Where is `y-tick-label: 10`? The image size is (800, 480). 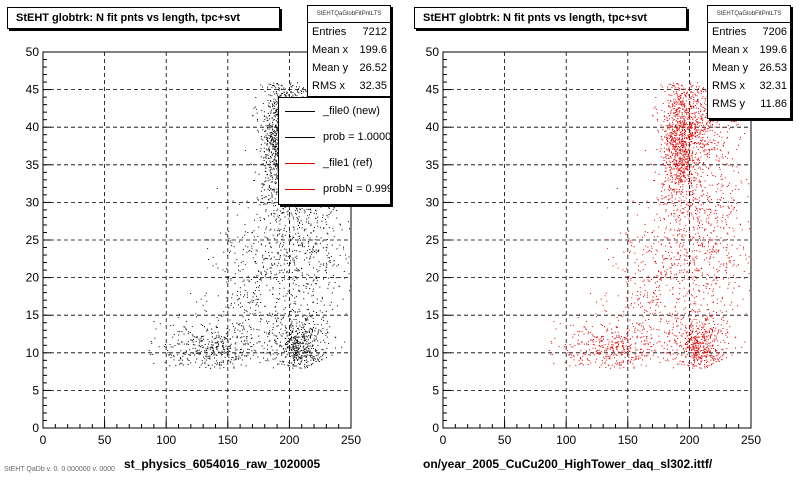 y-tick-label: 10 is located at coordinates (33, 353).